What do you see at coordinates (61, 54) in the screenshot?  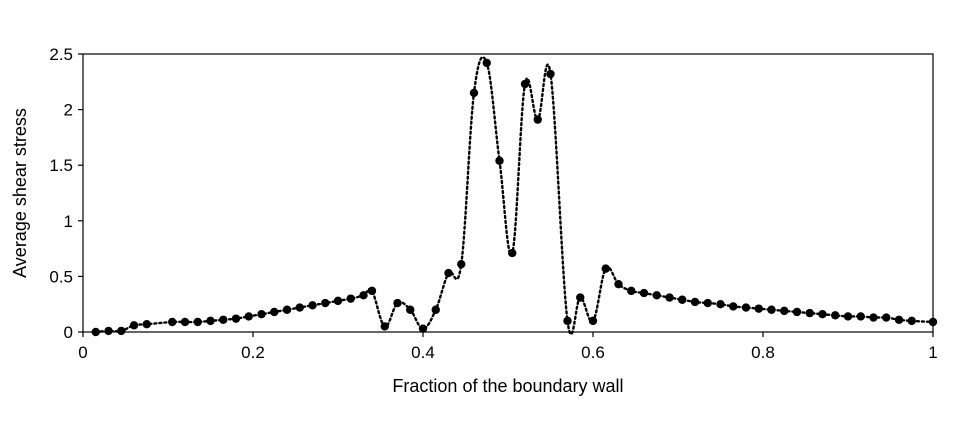 I see `y-tick-label: 2.5` at bounding box center [61, 54].